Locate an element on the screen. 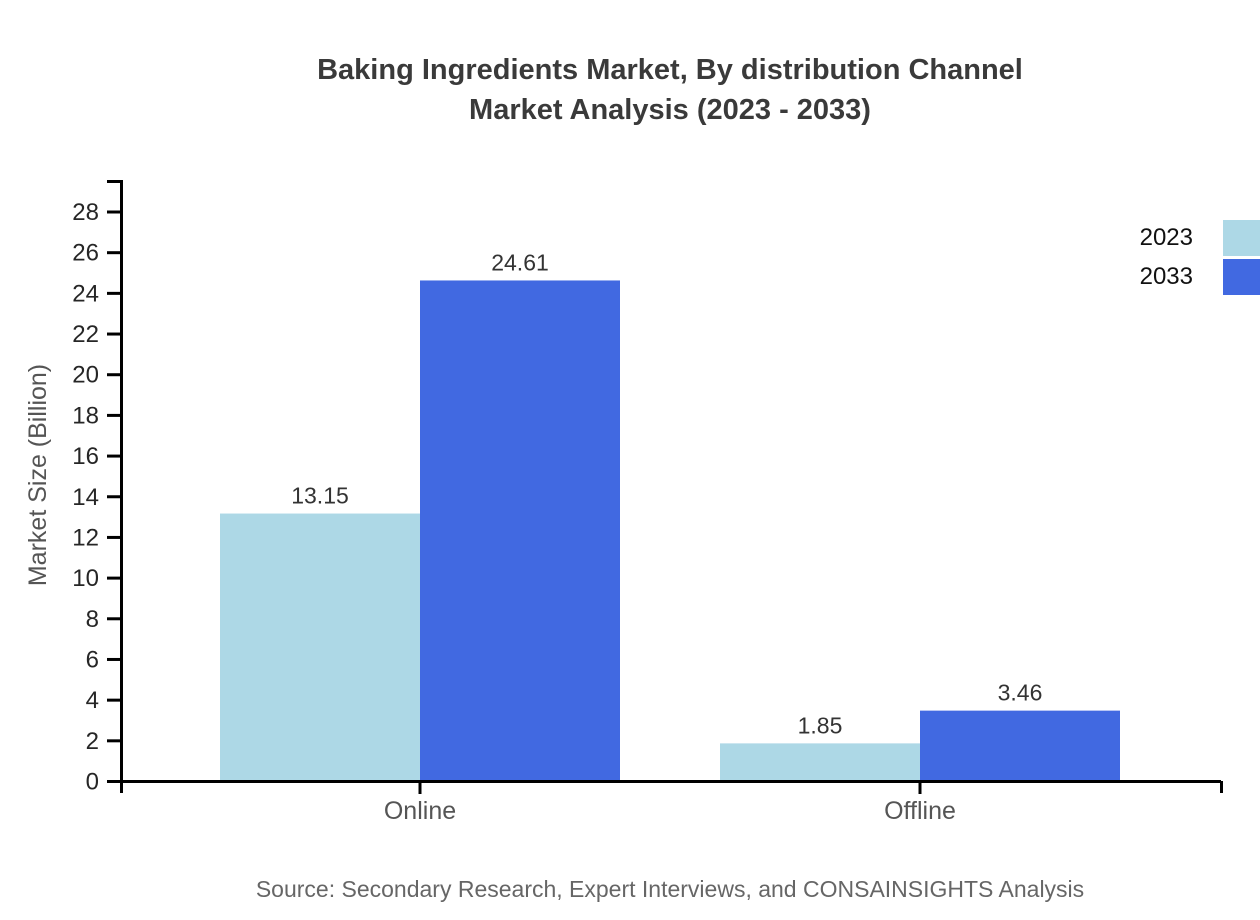 The height and width of the screenshot is (920, 1260). y-tick-label: 10 is located at coordinates (85, 578).